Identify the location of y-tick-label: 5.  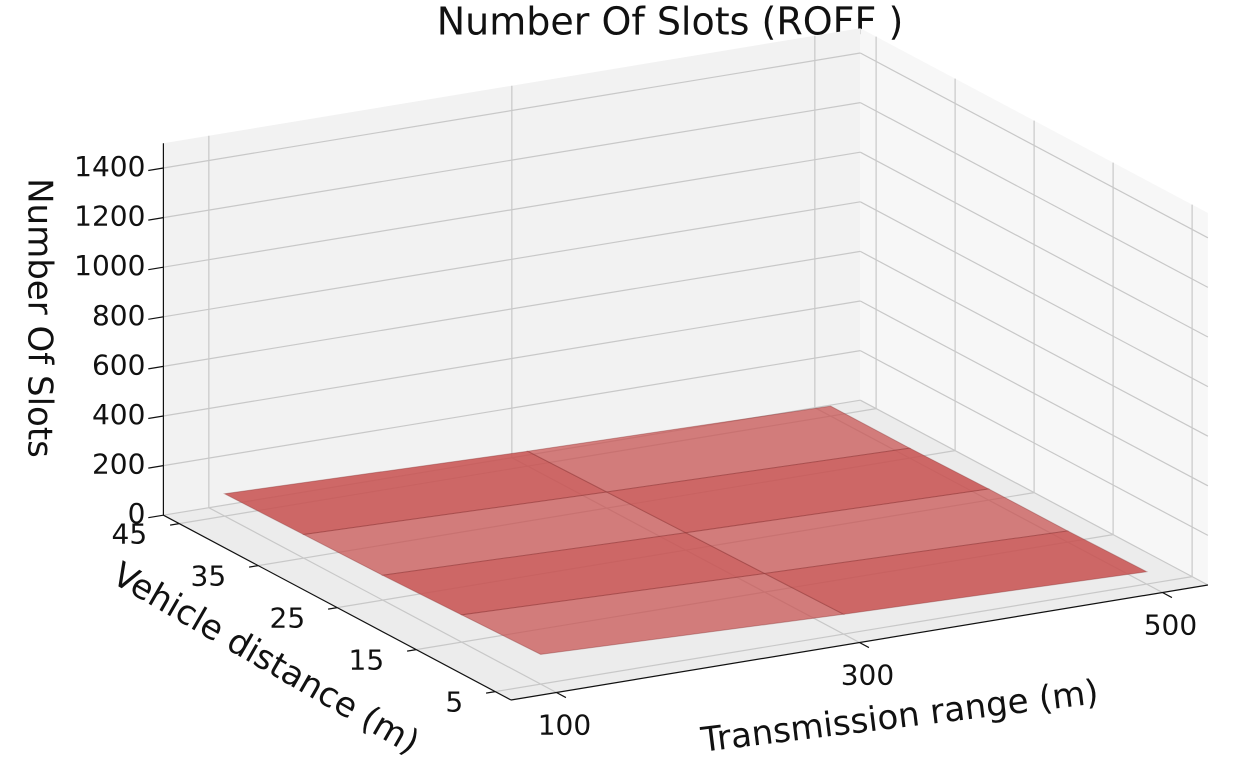
(454, 702).